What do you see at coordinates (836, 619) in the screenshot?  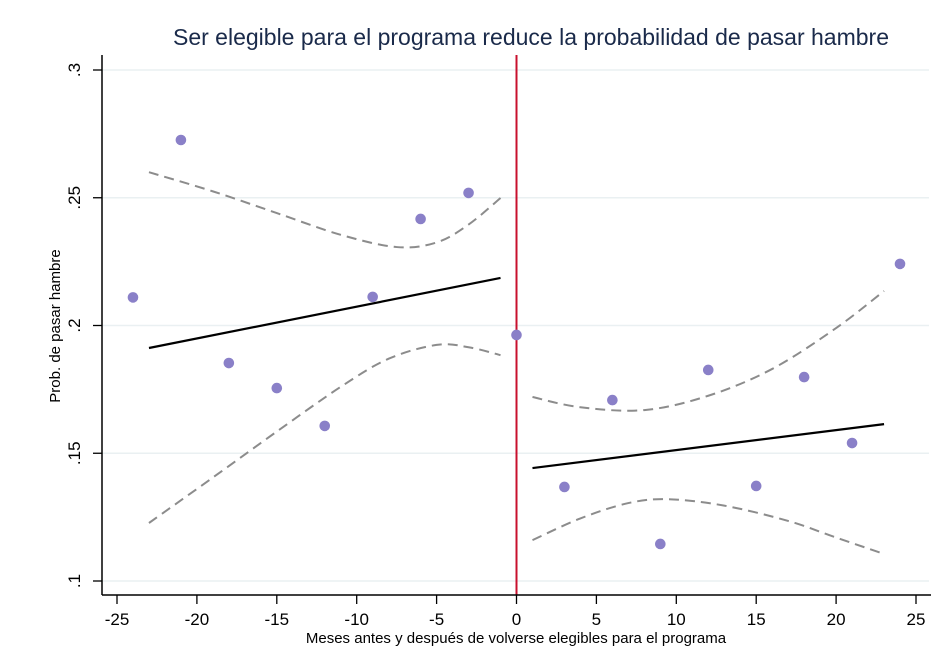 I see `x-tick-label: 20` at bounding box center [836, 619].